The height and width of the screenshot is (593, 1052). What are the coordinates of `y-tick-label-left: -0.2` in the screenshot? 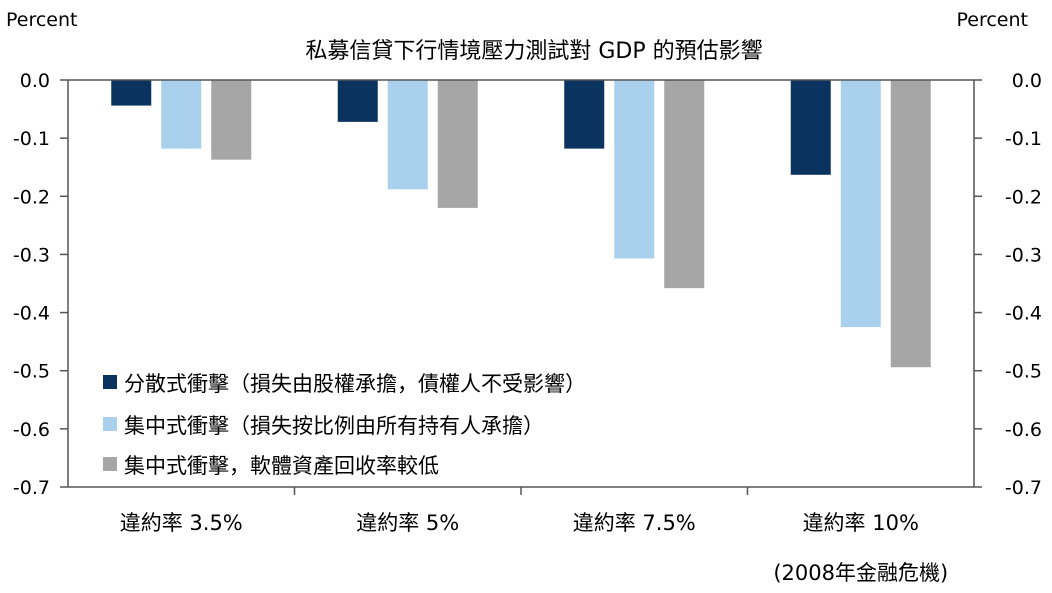 It's located at (31, 197).